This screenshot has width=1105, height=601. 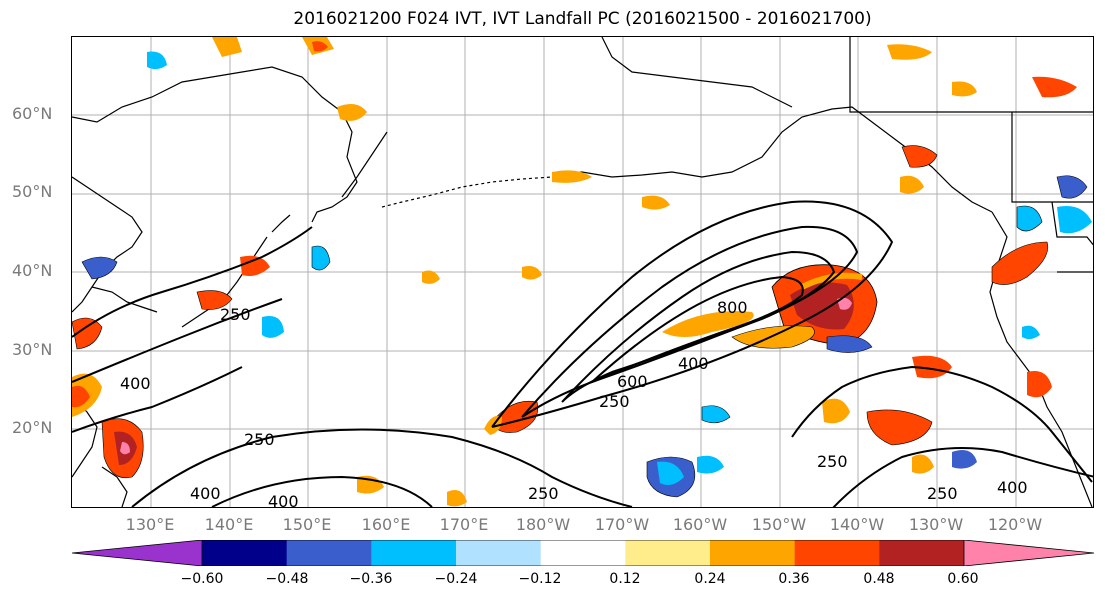 What do you see at coordinates (710, 579) in the screenshot?
I see `colorbar-tick: 0.24` at bounding box center [710, 579].